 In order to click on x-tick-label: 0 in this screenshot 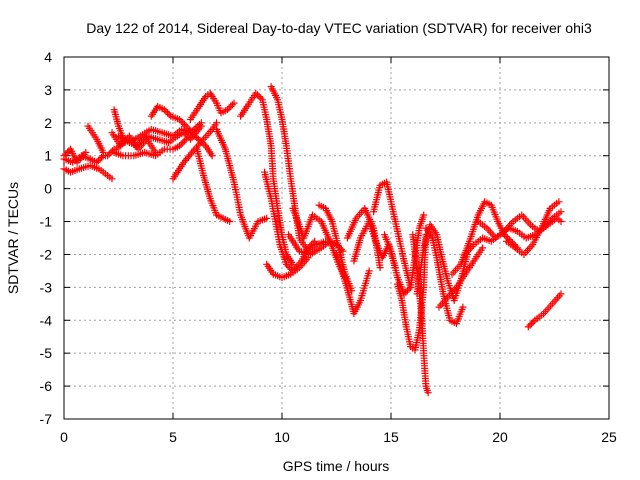, I will do `click(64, 437)`.